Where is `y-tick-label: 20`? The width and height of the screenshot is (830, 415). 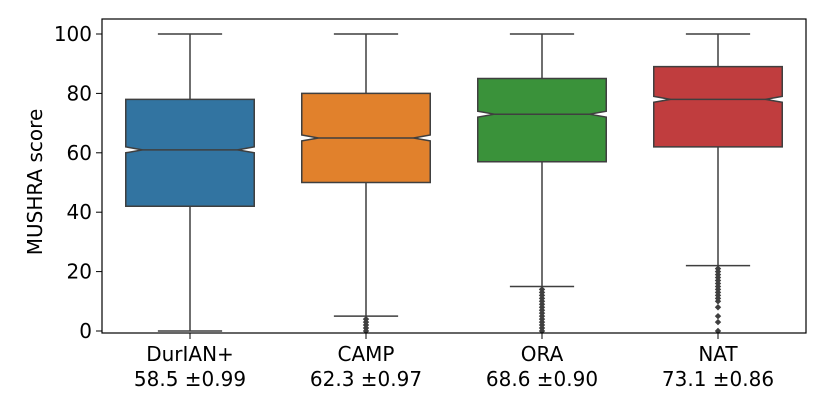 y-tick-label: 20 is located at coordinates (79, 272).